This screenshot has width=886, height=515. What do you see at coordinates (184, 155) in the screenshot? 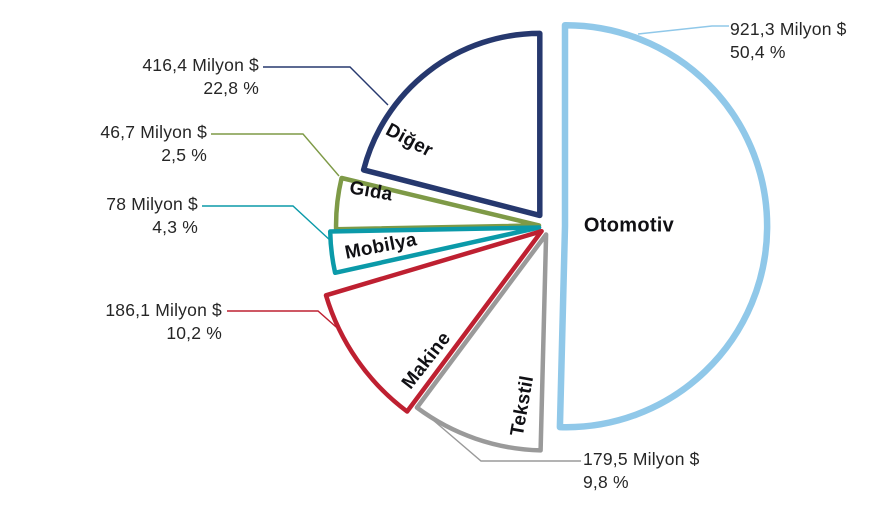
I see `callout-gida-percent: 2,5 %` at bounding box center [184, 155].